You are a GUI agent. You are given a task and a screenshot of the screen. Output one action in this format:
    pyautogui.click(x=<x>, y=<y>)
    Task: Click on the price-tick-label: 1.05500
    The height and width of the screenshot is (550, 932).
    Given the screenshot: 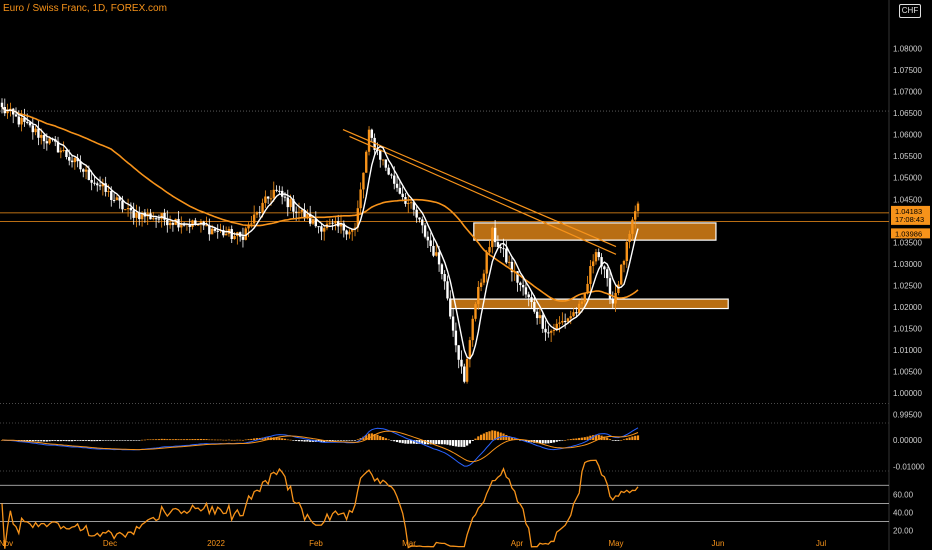 What is the action you would take?
    pyautogui.click(x=907, y=156)
    